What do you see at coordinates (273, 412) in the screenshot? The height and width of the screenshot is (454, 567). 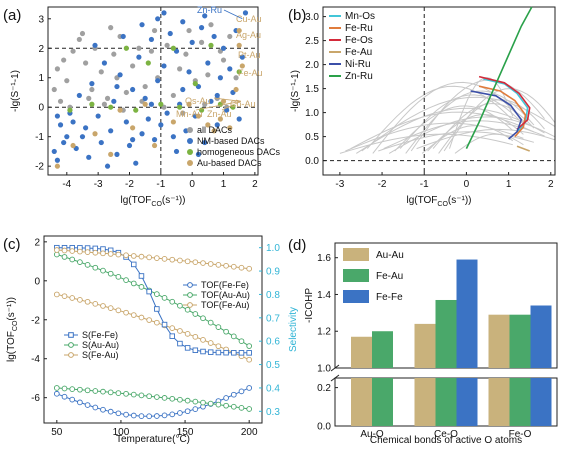 I see `y2-tick-label: 0.3` at bounding box center [273, 412].